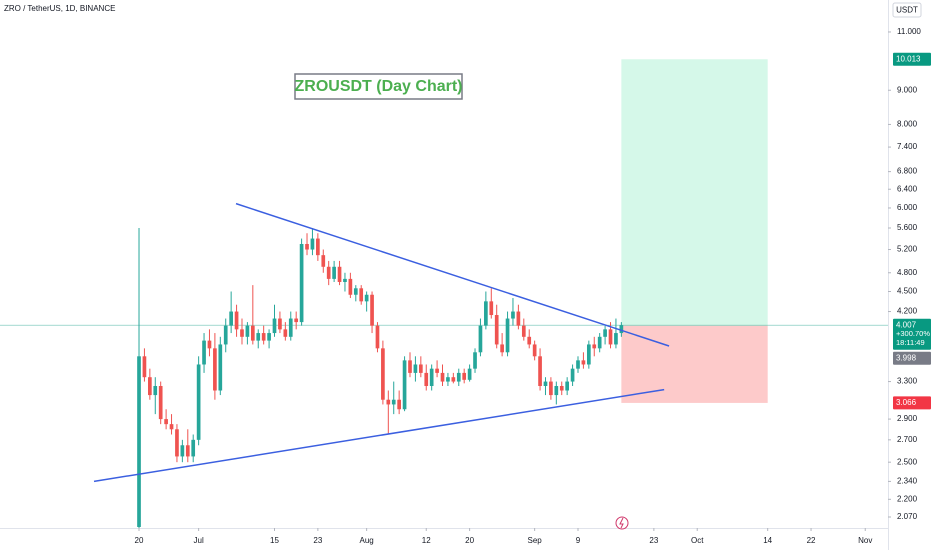  Describe the element at coordinates (907, 207) in the screenshot. I see `y-tick-label: 6.000` at that location.